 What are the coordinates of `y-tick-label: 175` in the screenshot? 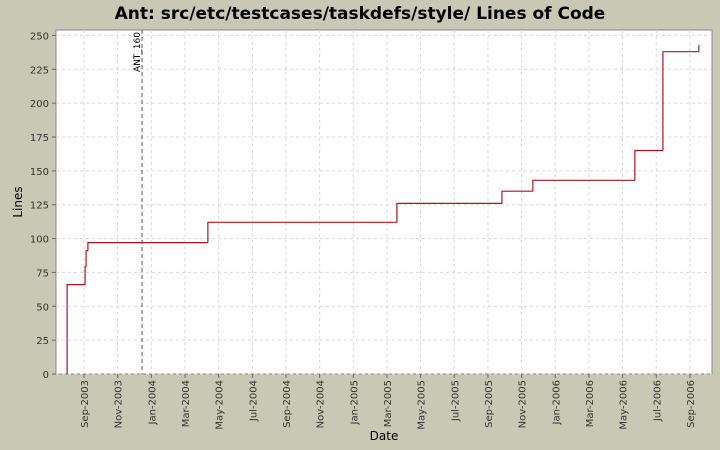 It's located at (39, 138).